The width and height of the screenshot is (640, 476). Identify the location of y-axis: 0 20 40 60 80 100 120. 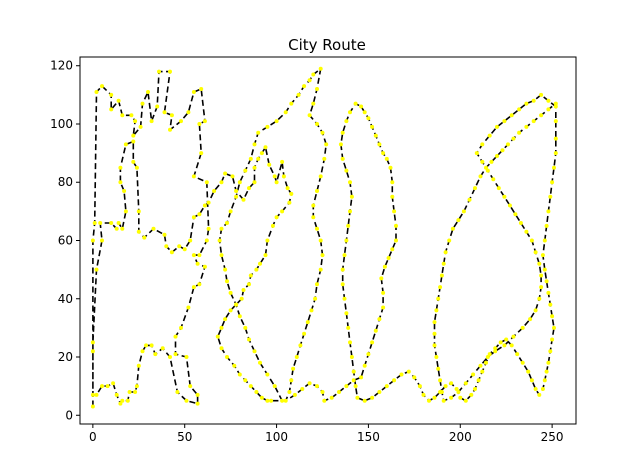
(65, 240).